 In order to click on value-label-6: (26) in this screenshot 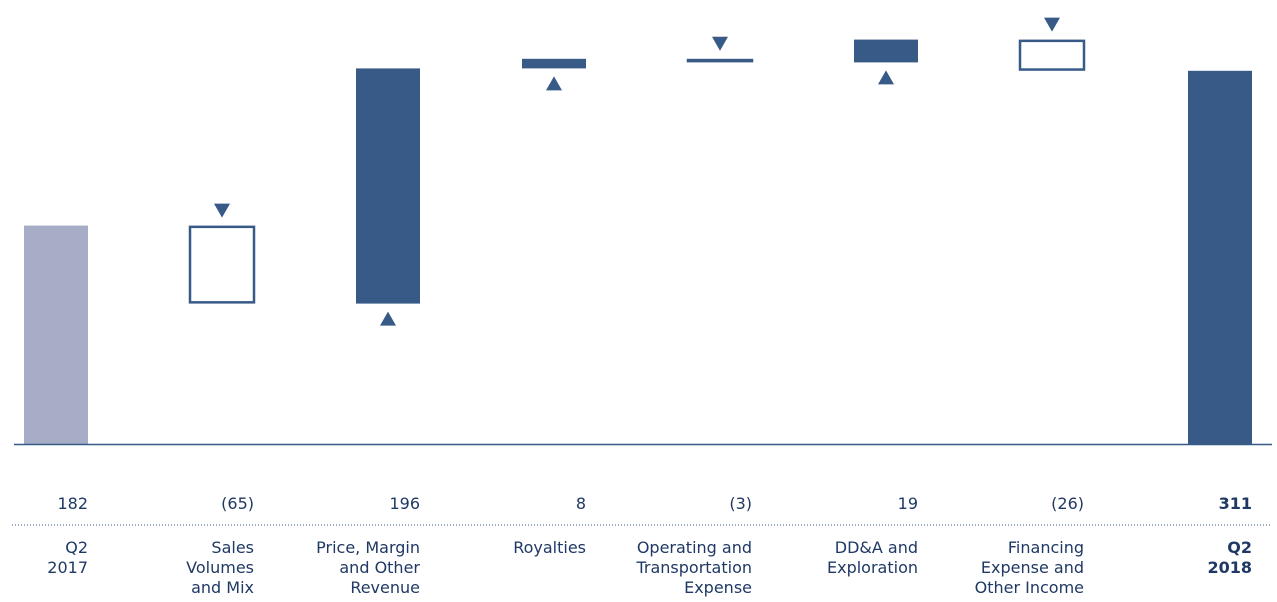, I will do `click(1067, 503)`.